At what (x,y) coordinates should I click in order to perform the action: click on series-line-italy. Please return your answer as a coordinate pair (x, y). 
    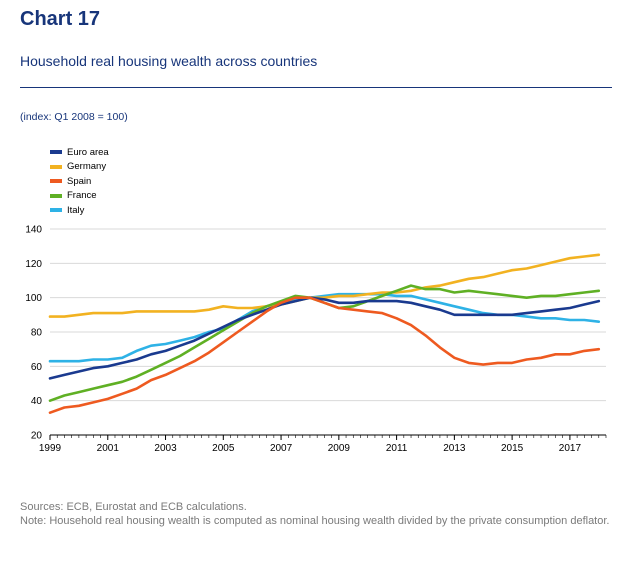
    Looking at the image, I should click on (324, 327).